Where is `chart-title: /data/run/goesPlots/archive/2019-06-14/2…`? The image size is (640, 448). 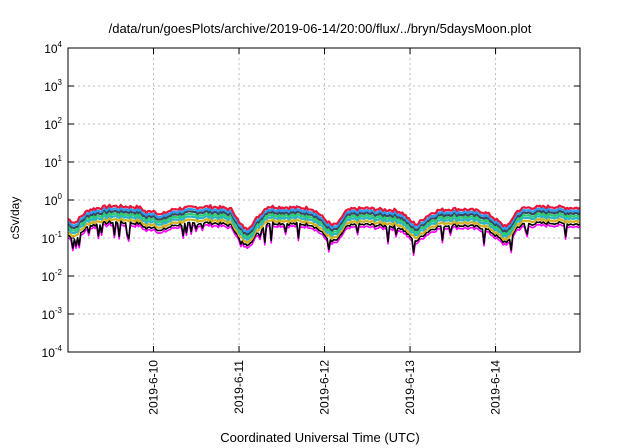
chart-title: /data/run/goesPlots/archive/2019-06-14/2… is located at coordinates (320, 28).